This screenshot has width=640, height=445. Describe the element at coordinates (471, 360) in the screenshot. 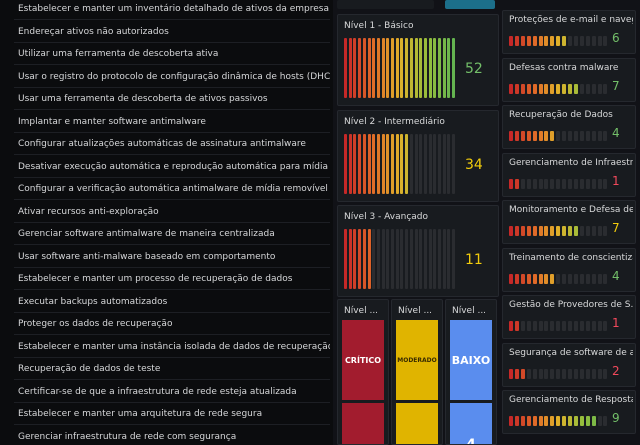

I see `risk-label: BAIXO` at that location.